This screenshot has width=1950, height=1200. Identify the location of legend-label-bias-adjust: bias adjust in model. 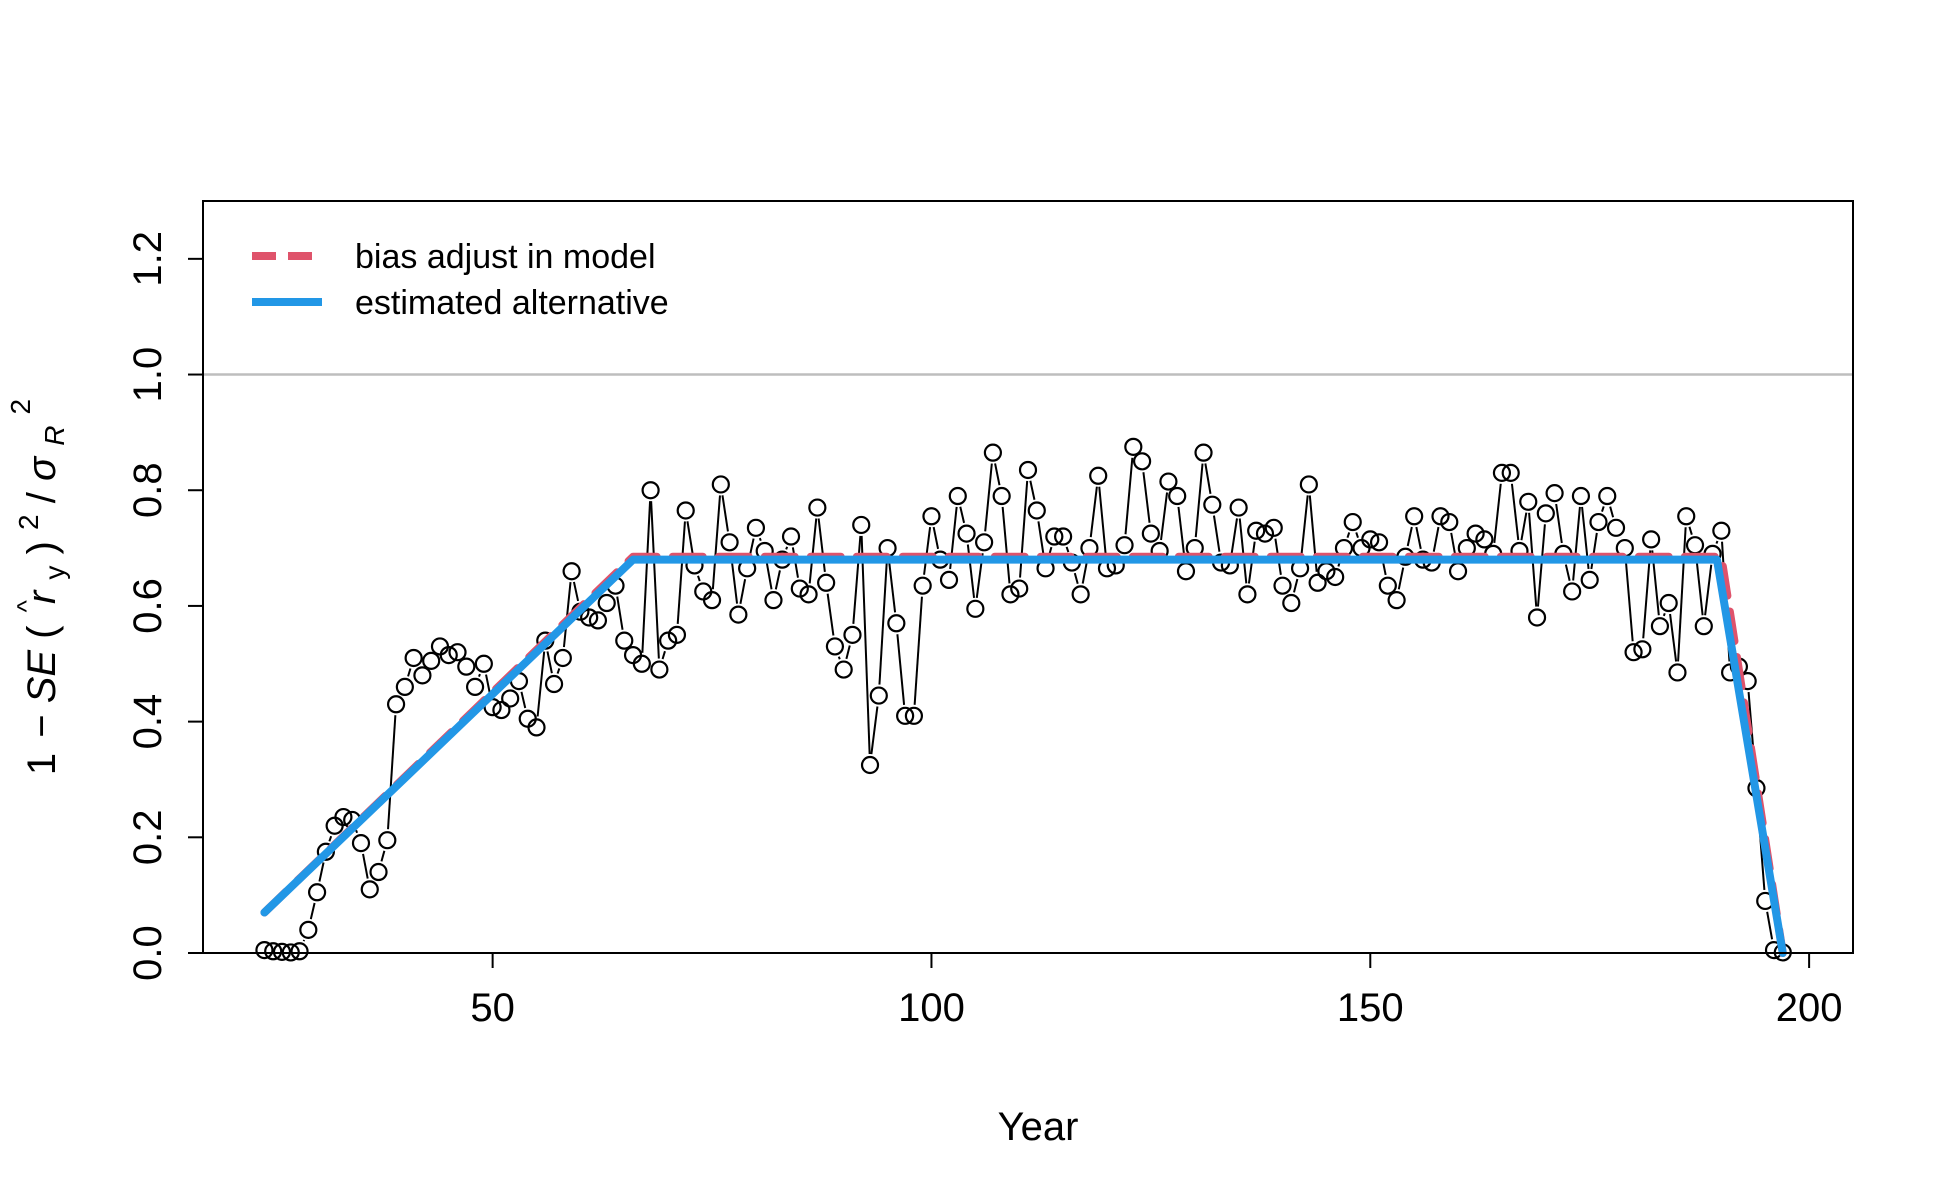
(505, 257).